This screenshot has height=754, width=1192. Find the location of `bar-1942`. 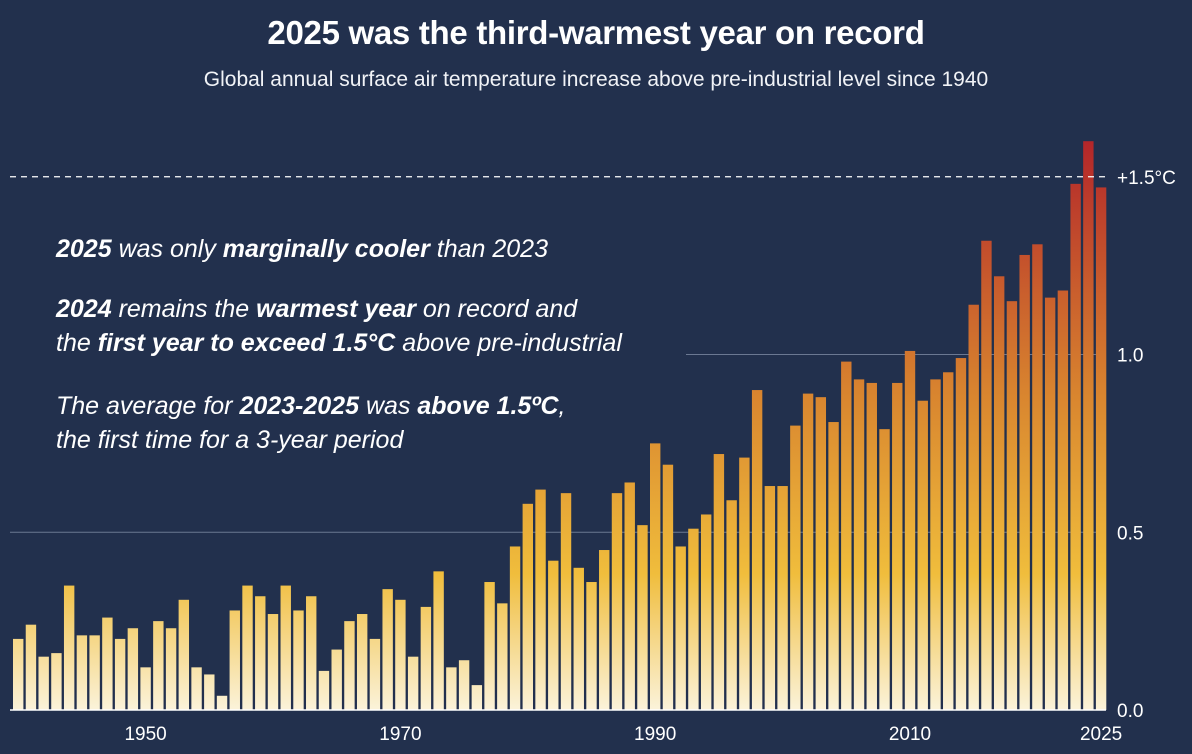

bar-1942 is located at coordinates (43, 683).